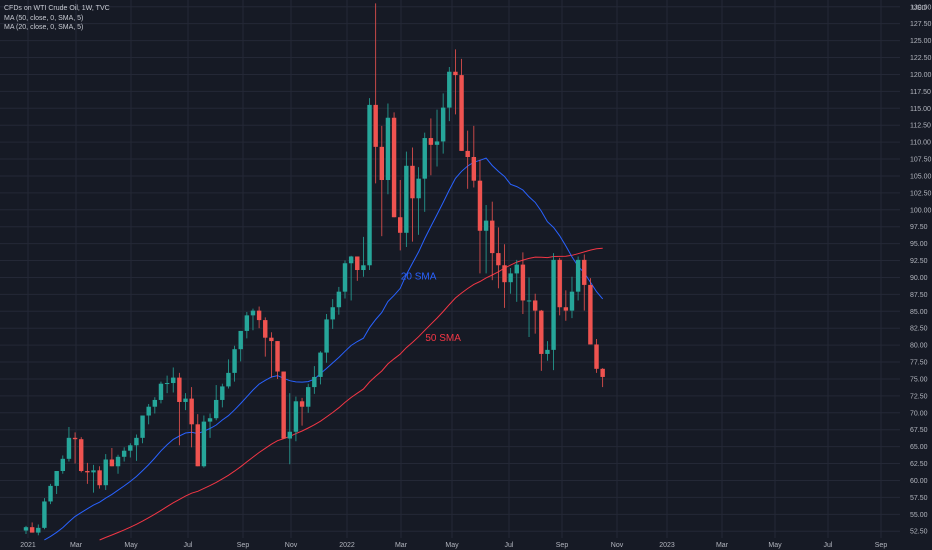 This screenshot has height=550, width=932. What do you see at coordinates (919, 498) in the screenshot?
I see `price-tick-label: 57.50` at bounding box center [919, 498].